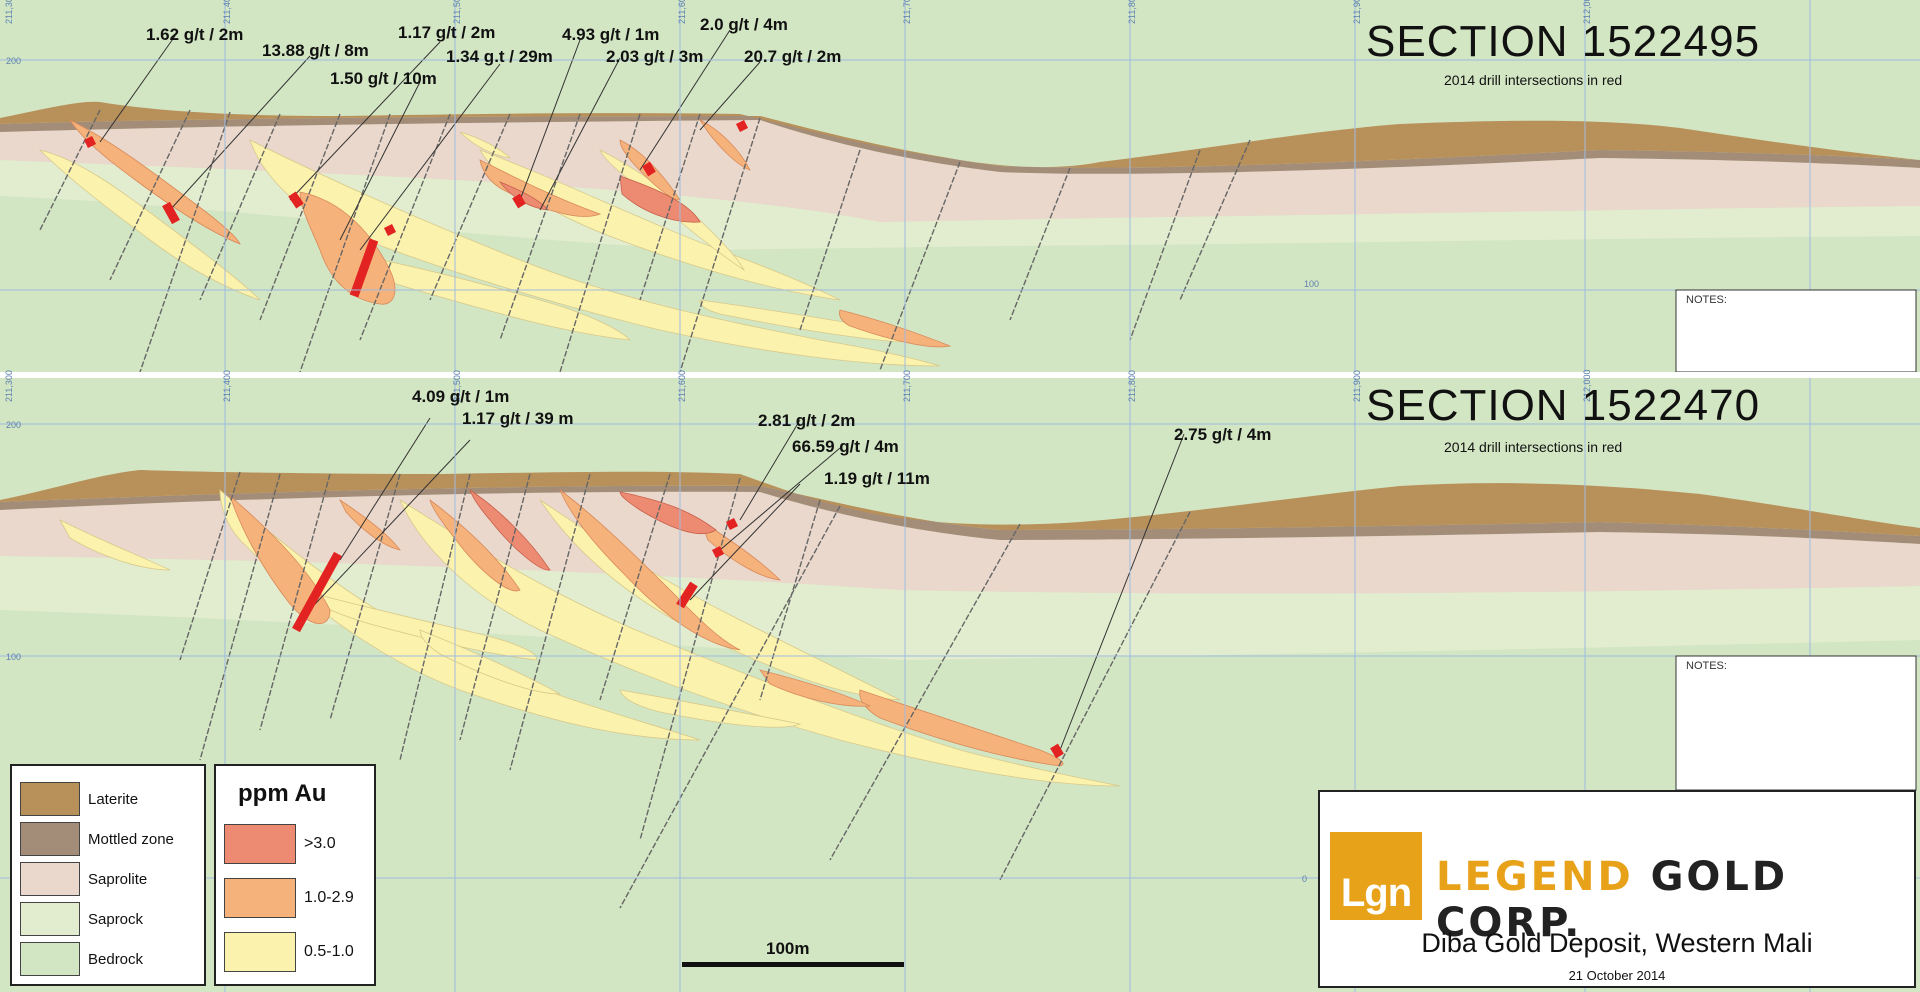  Describe the element at coordinates (116, 919) in the screenshot. I see `legend-label: Saprock` at that location.